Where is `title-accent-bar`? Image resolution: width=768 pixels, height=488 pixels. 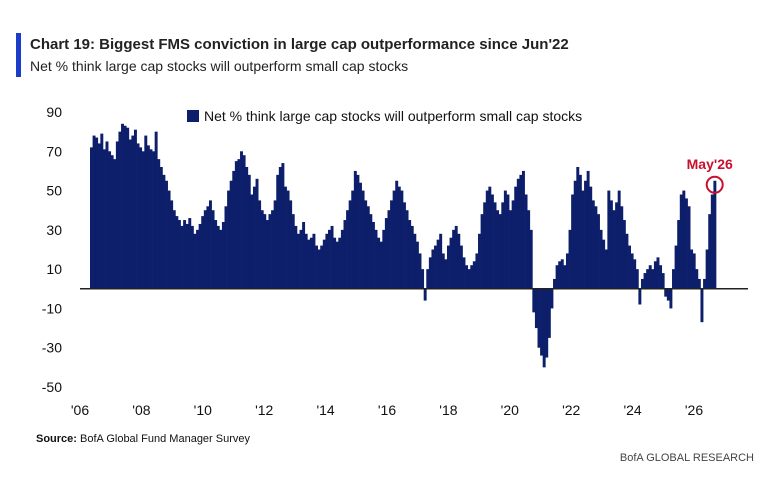 title-accent-bar is located at coordinates (18, 55).